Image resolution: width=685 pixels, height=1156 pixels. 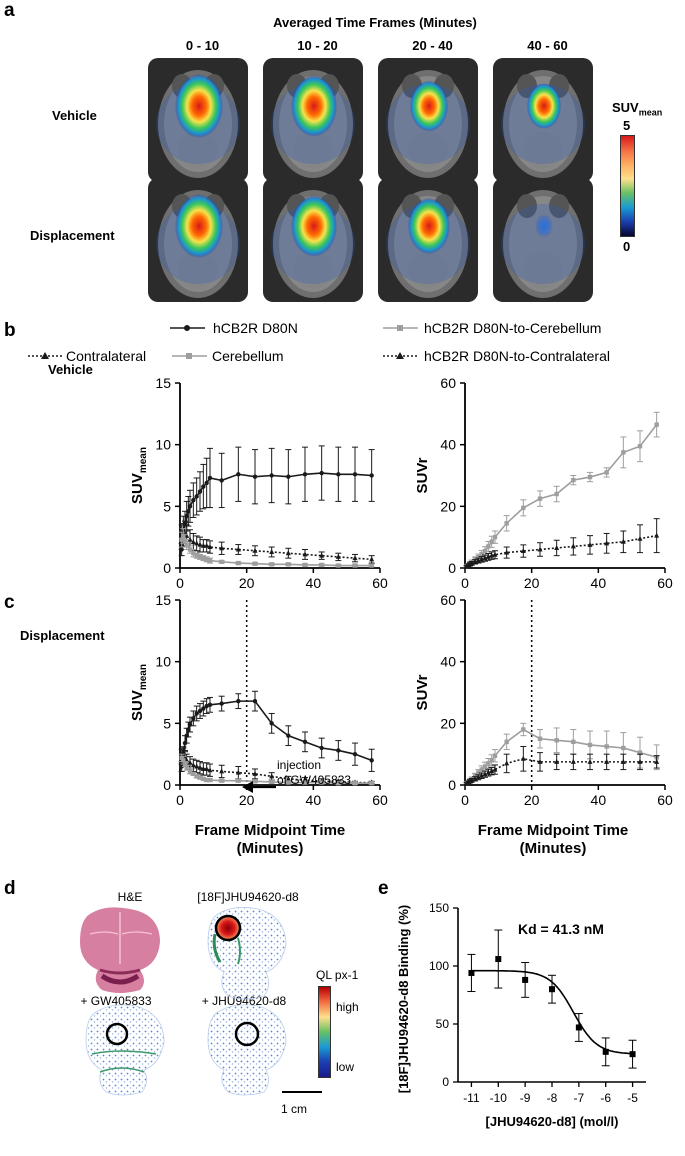 What do you see at coordinates (314, 780) in the screenshot?
I see `injection-annotation-line2: of GW405833` at bounding box center [314, 780].